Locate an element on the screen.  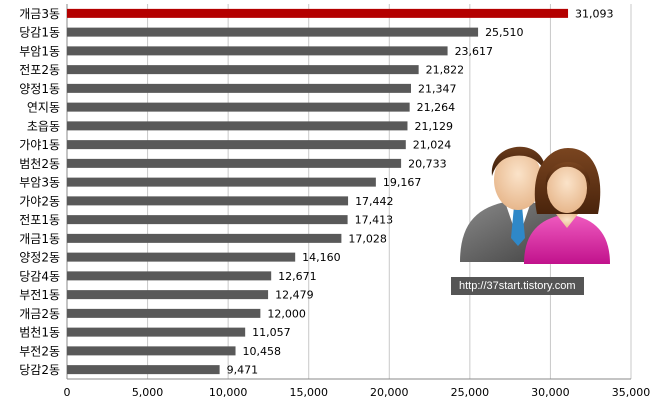
value-label: 9,471 is located at coordinates (243, 370).